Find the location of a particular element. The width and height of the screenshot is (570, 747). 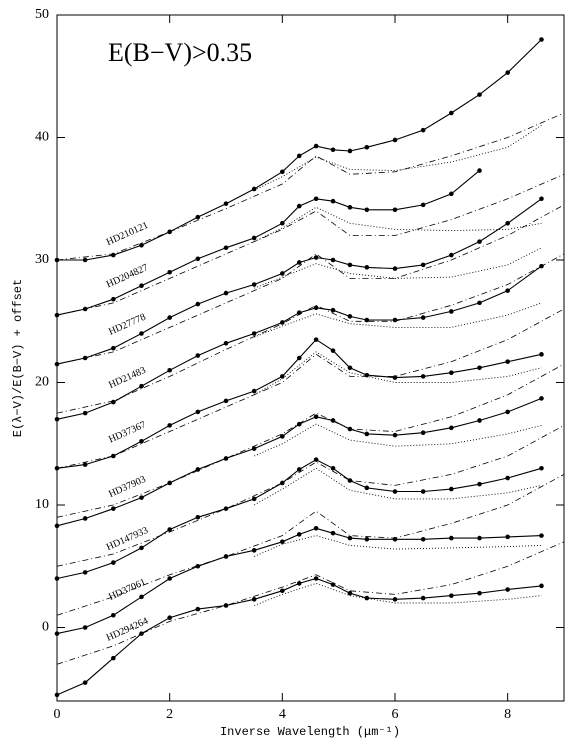

y-tick-label: 10 is located at coordinates (42, 504).